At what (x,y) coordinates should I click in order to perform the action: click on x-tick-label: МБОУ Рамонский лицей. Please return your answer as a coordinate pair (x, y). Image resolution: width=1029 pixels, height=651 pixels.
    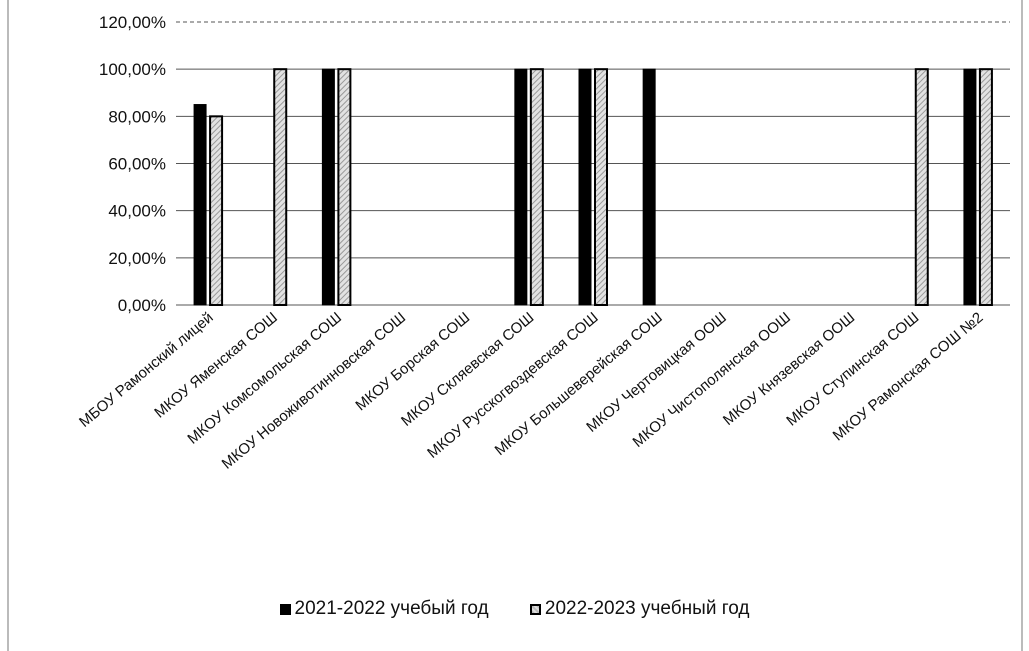
    Looking at the image, I should click on (146, 370).